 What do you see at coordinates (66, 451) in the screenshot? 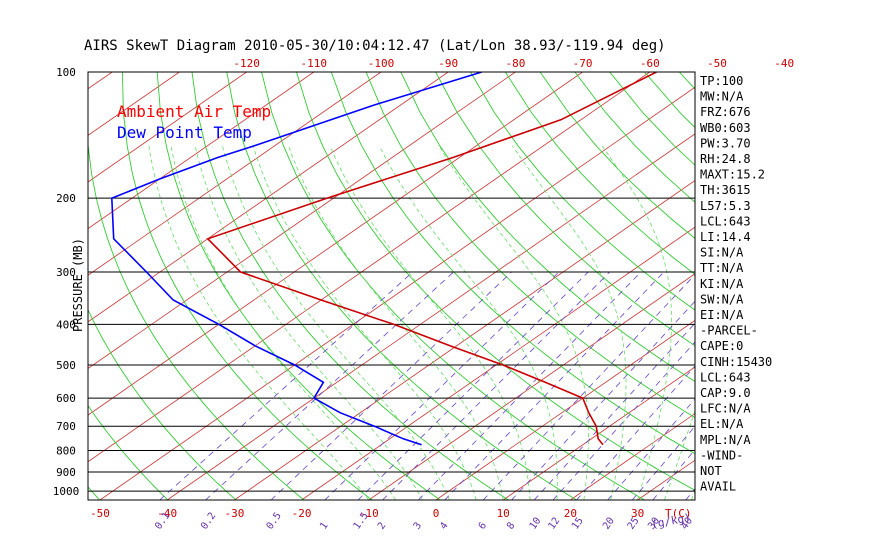
I see `pressure-tick-label: 800` at bounding box center [66, 451].